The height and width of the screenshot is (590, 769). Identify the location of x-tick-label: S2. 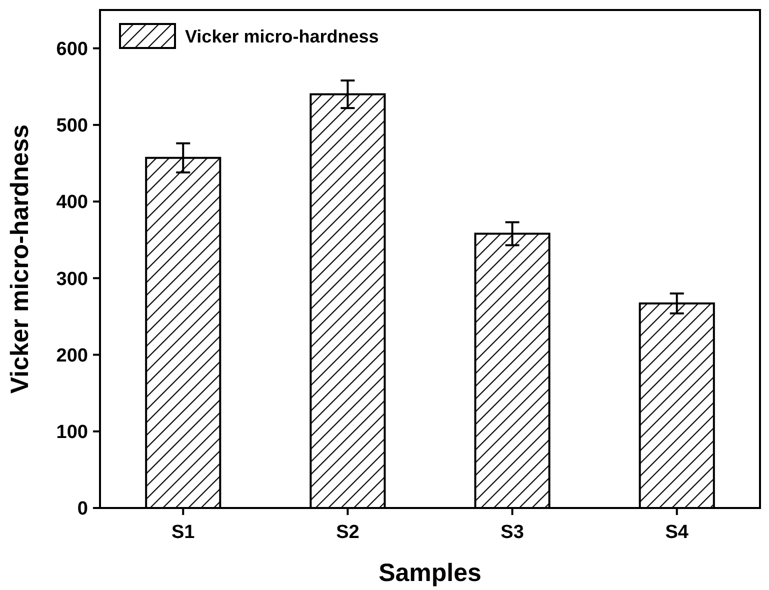
(348, 532).